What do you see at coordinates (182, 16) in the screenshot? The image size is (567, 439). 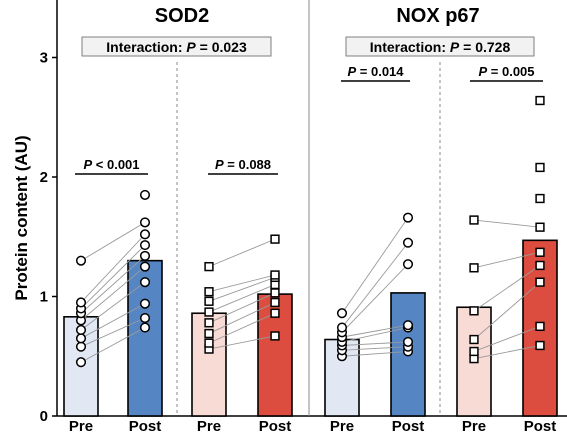 I see `panel-title: SOD2` at bounding box center [182, 16].